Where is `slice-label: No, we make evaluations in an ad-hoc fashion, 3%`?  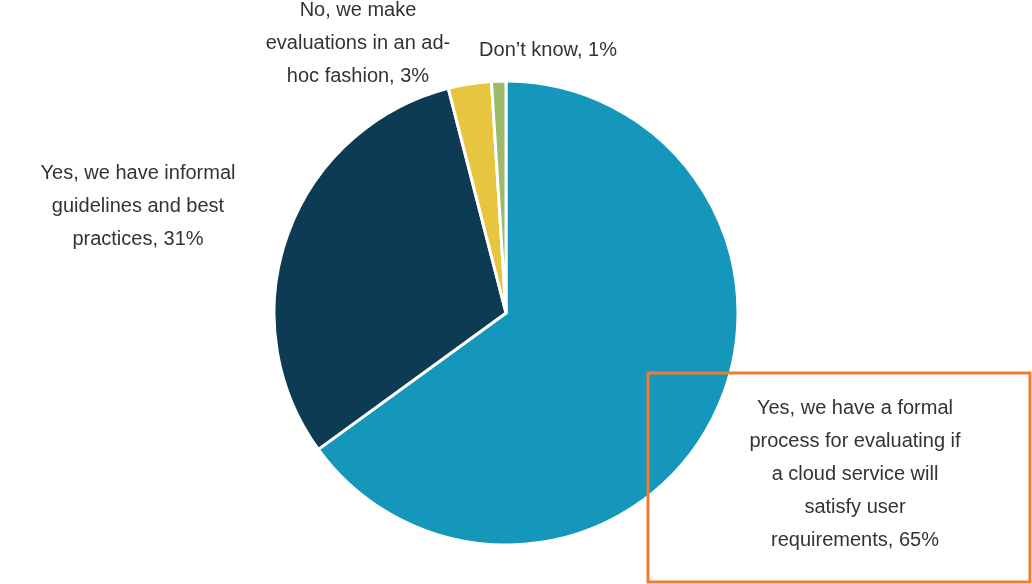 slice-label: No, we make evaluations in an ad-hoc fashion, 3% is located at coordinates (358, 43).